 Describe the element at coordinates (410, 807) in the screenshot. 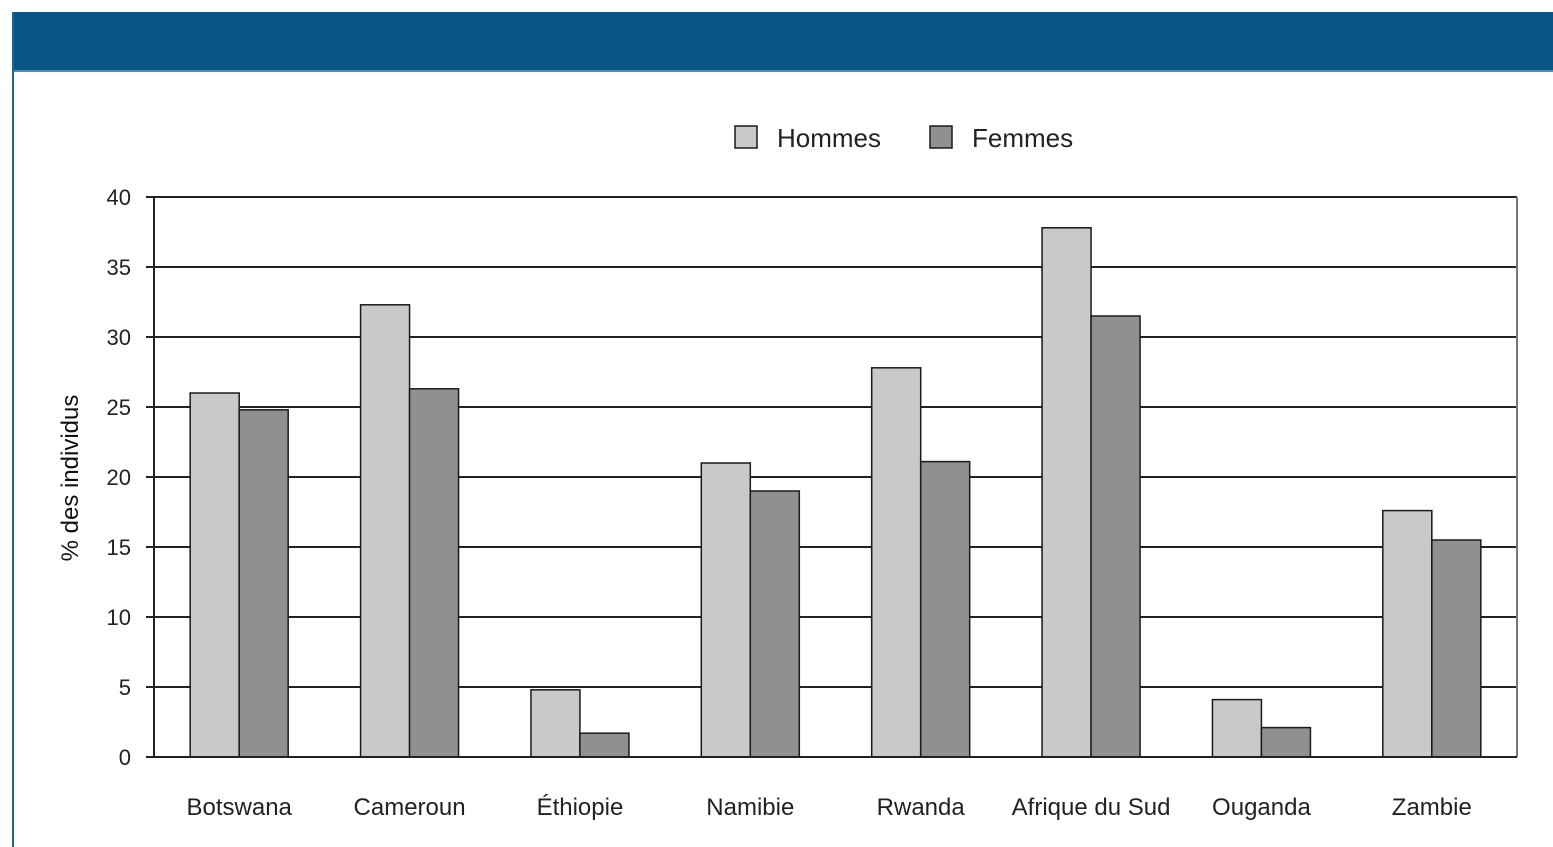

I see `category-label: Cameroun` at that location.